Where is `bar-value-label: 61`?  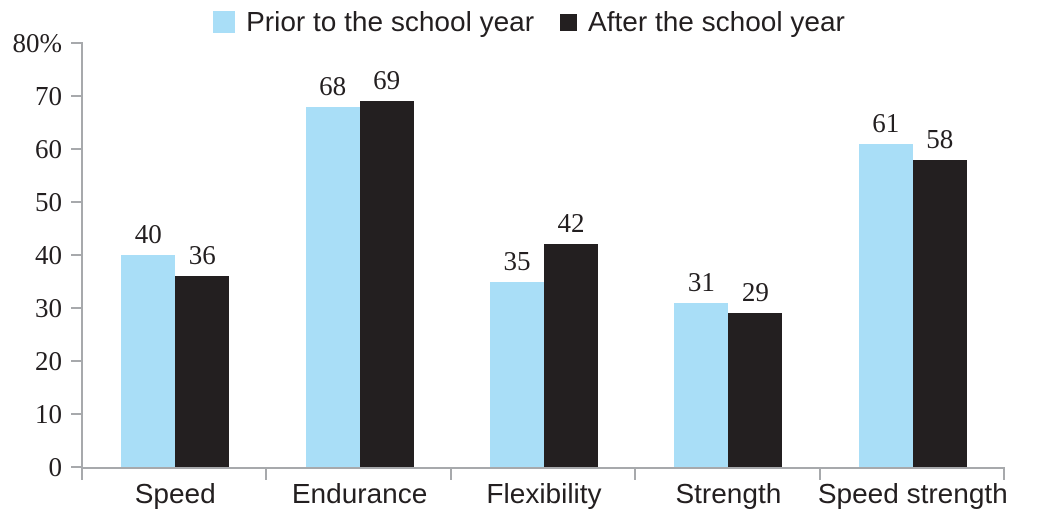 bar-value-label: 61 is located at coordinates (886, 122).